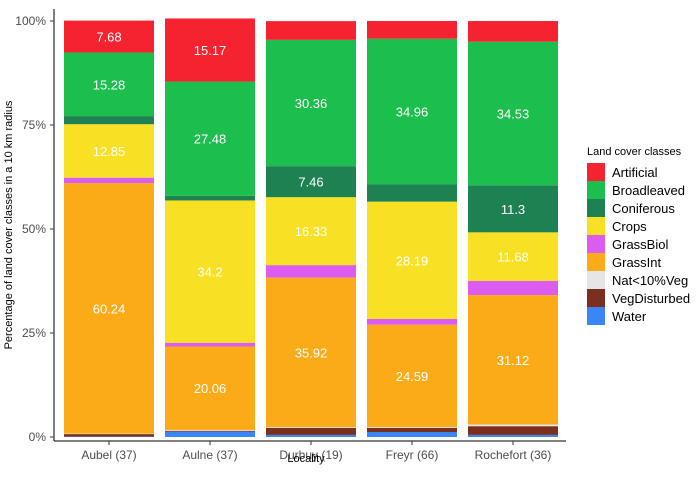  What do you see at coordinates (596, 316) in the screenshot?
I see `legend-swatch-water` at bounding box center [596, 316].